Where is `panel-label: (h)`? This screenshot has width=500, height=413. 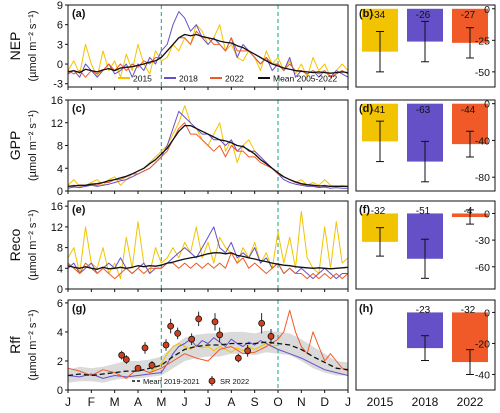
panel-label: (h) is located at coordinates (366, 309).